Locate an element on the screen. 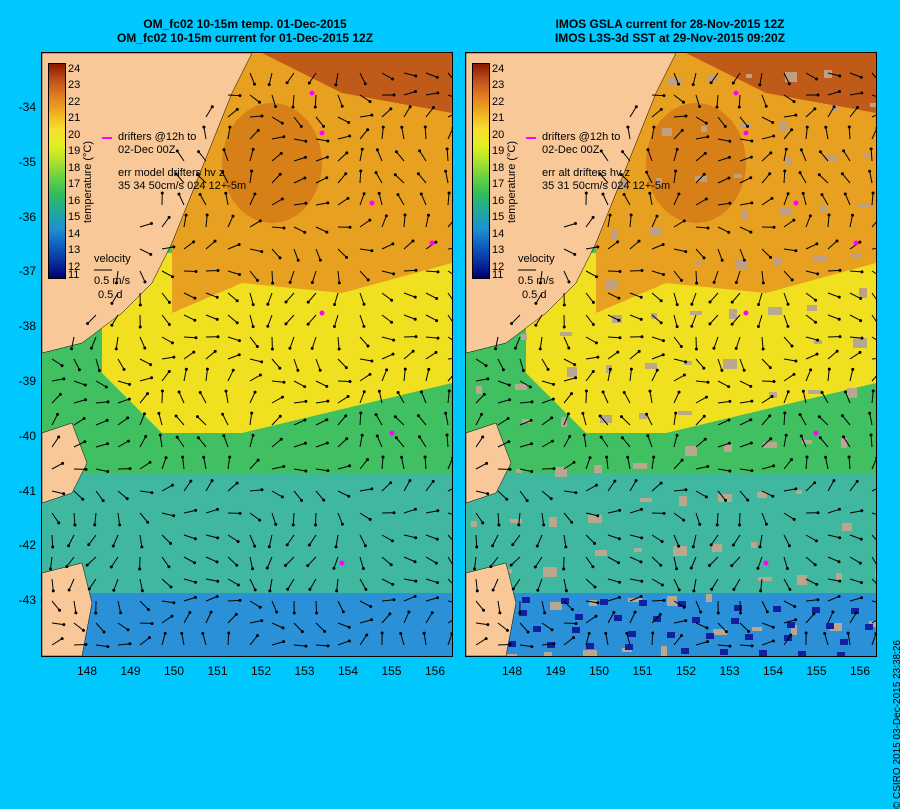 This screenshot has width=900, height=809. vector-arrow is located at coordinates (658, 95).